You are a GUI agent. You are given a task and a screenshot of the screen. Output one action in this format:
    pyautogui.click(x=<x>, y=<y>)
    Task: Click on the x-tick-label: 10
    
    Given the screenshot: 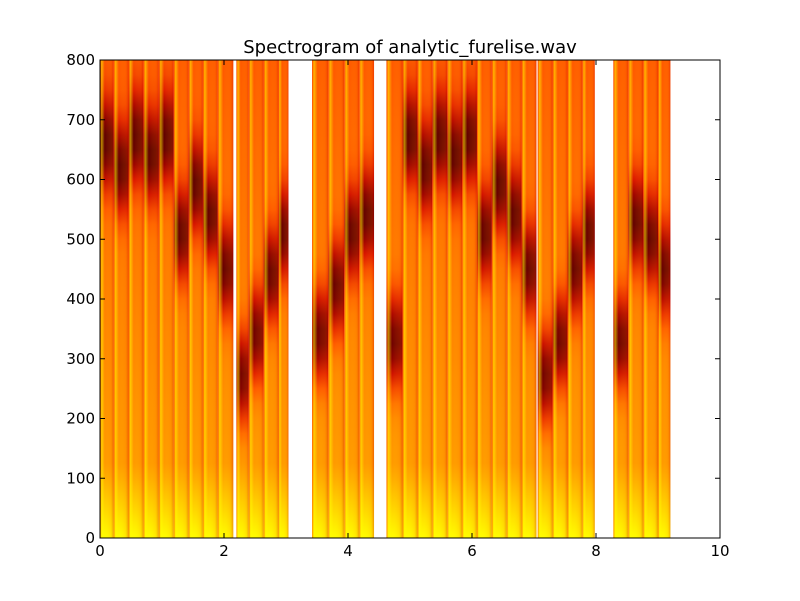 What is the action you would take?
    pyautogui.click(x=719, y=551)
    